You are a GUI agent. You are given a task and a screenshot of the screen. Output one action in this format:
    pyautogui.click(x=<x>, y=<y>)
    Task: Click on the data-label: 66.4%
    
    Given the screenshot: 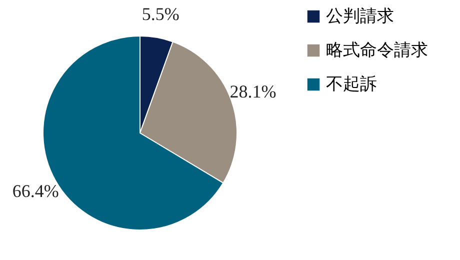 What is the action you would take?
    pyautogui.click(x=35, y=191)
    